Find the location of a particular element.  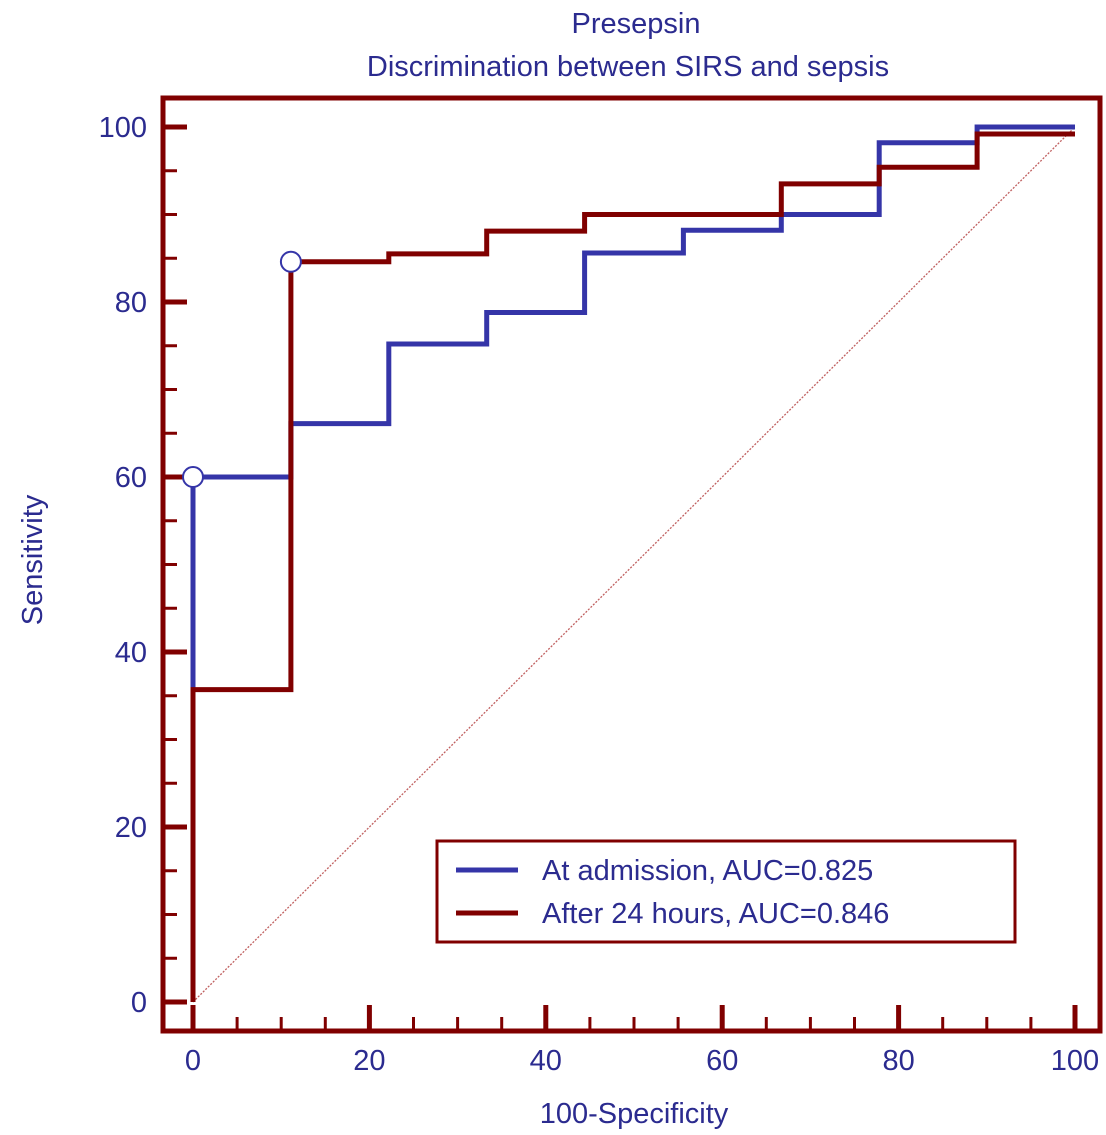

x-tick-label: 80 is located at coordinates (898, 1061).